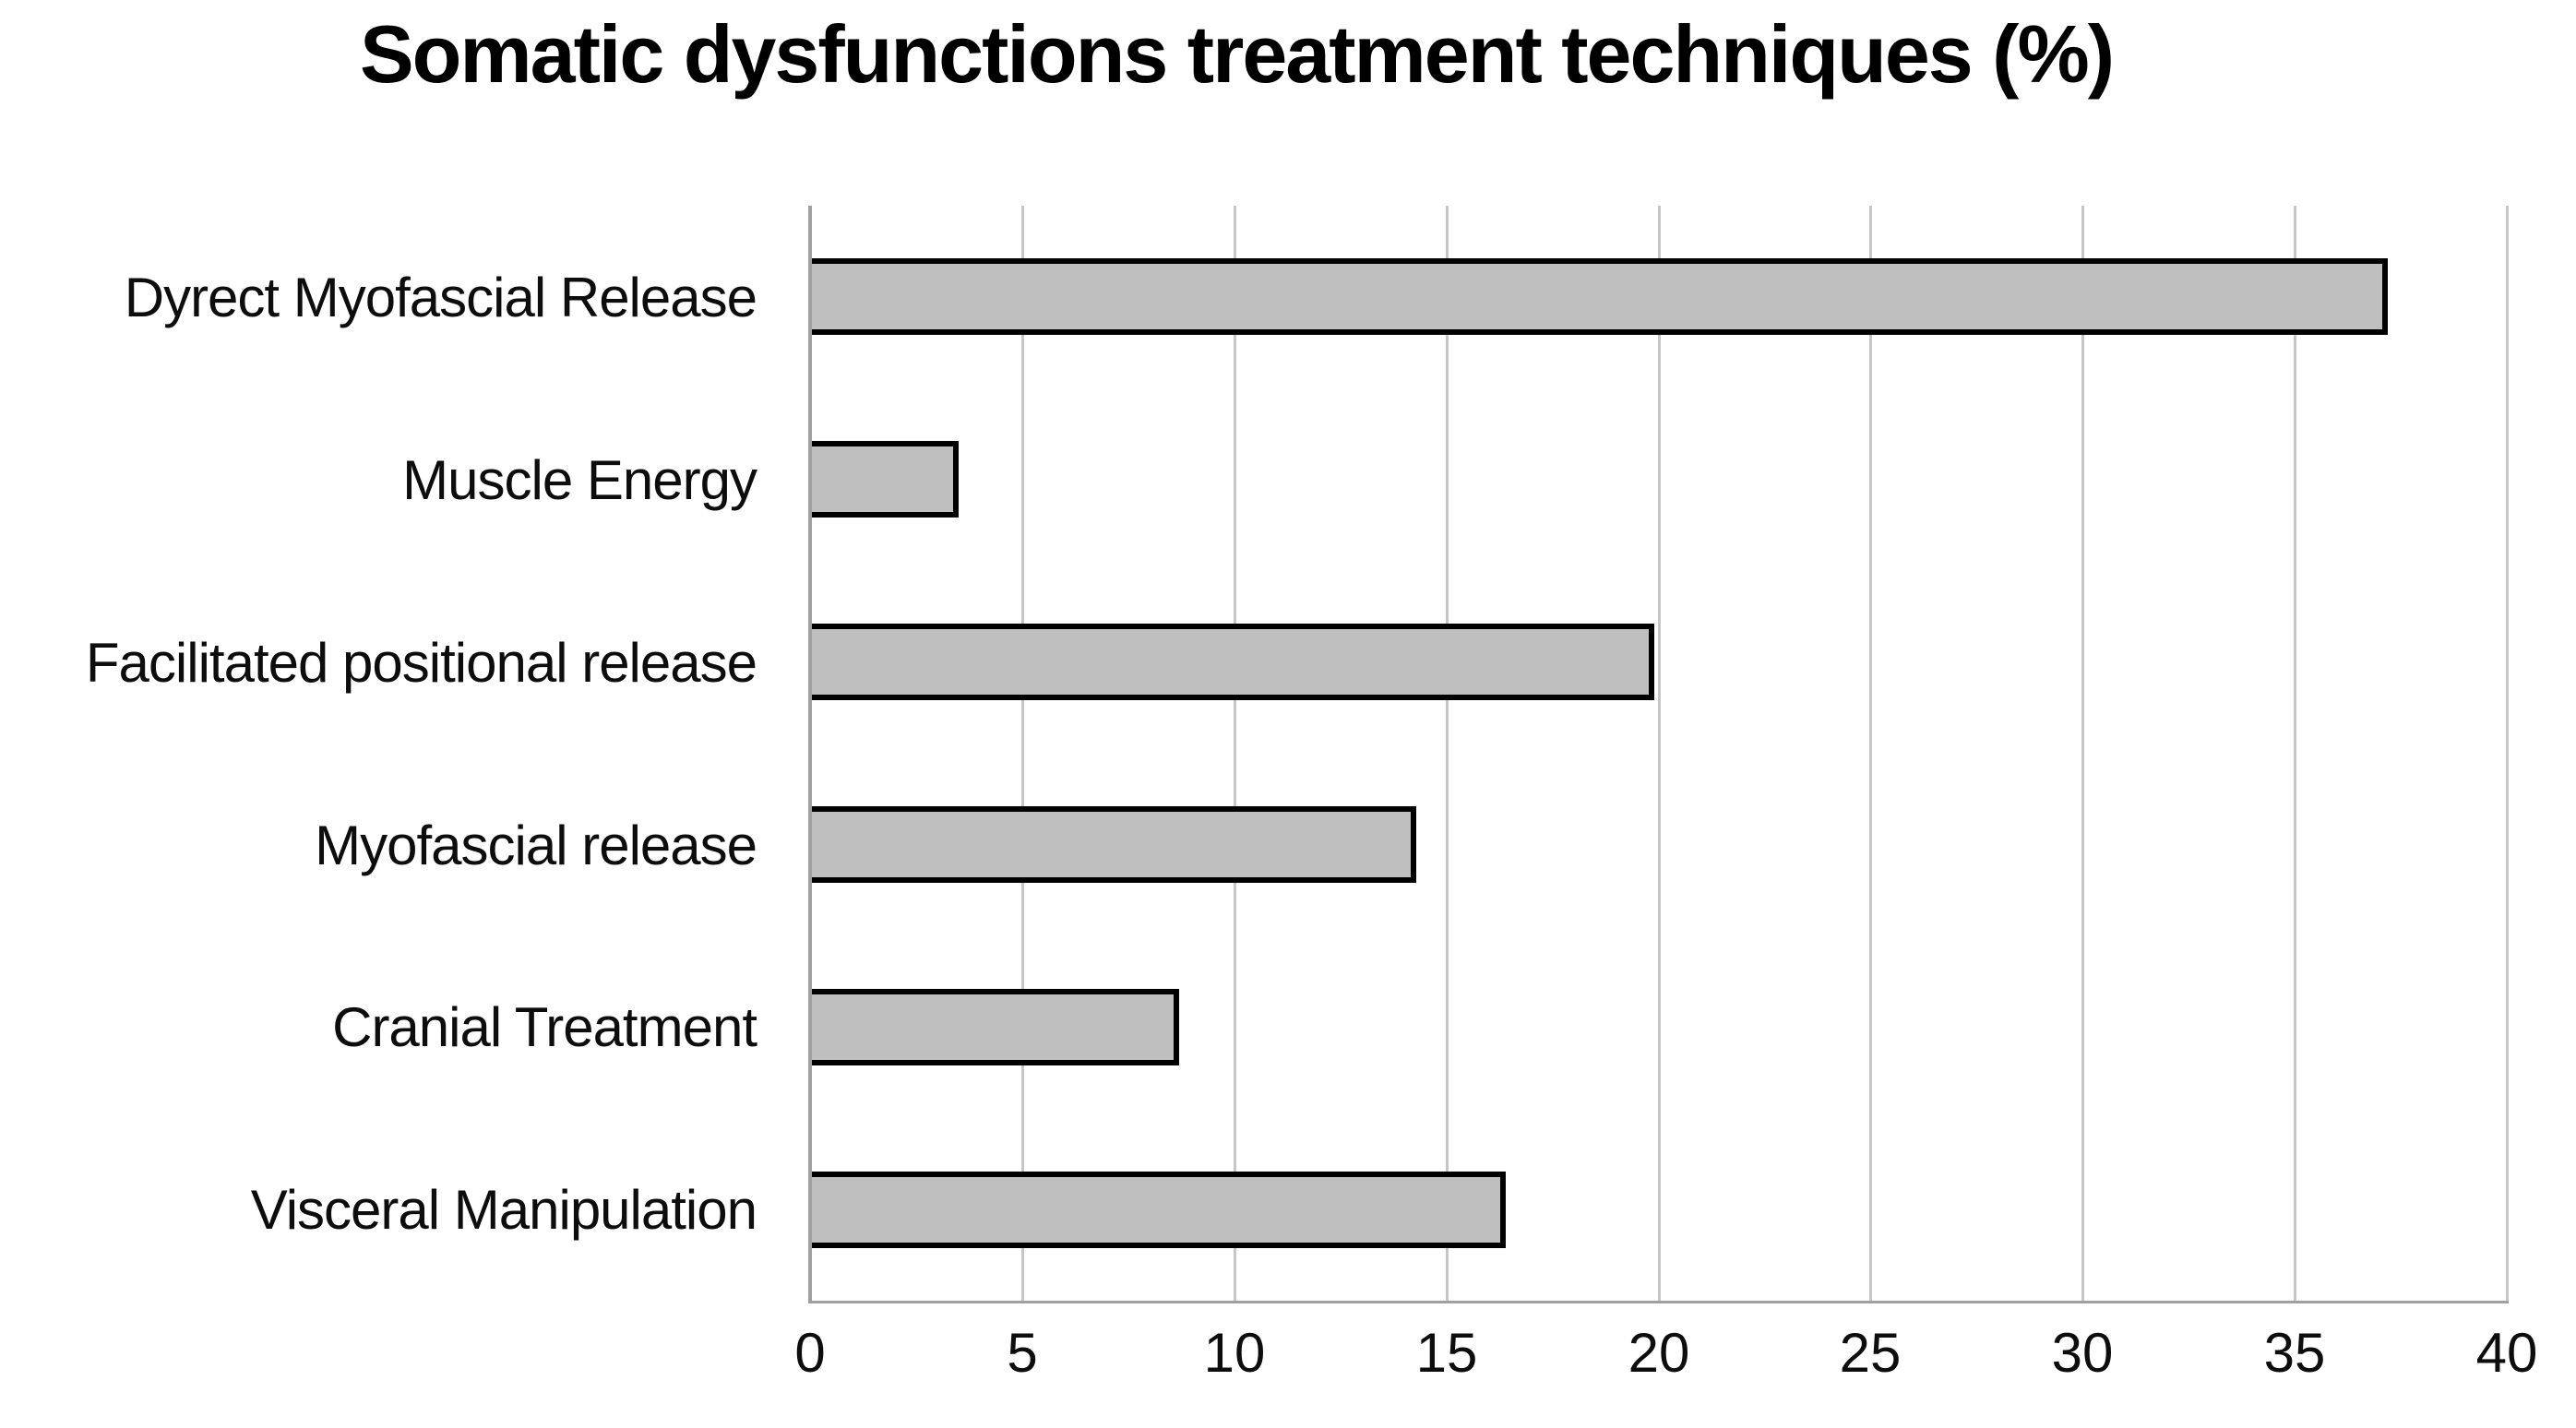 Image resolution: width=2576 pixels, height=1428 pixels. I want to click on y-axis-line, so click(810, 753).